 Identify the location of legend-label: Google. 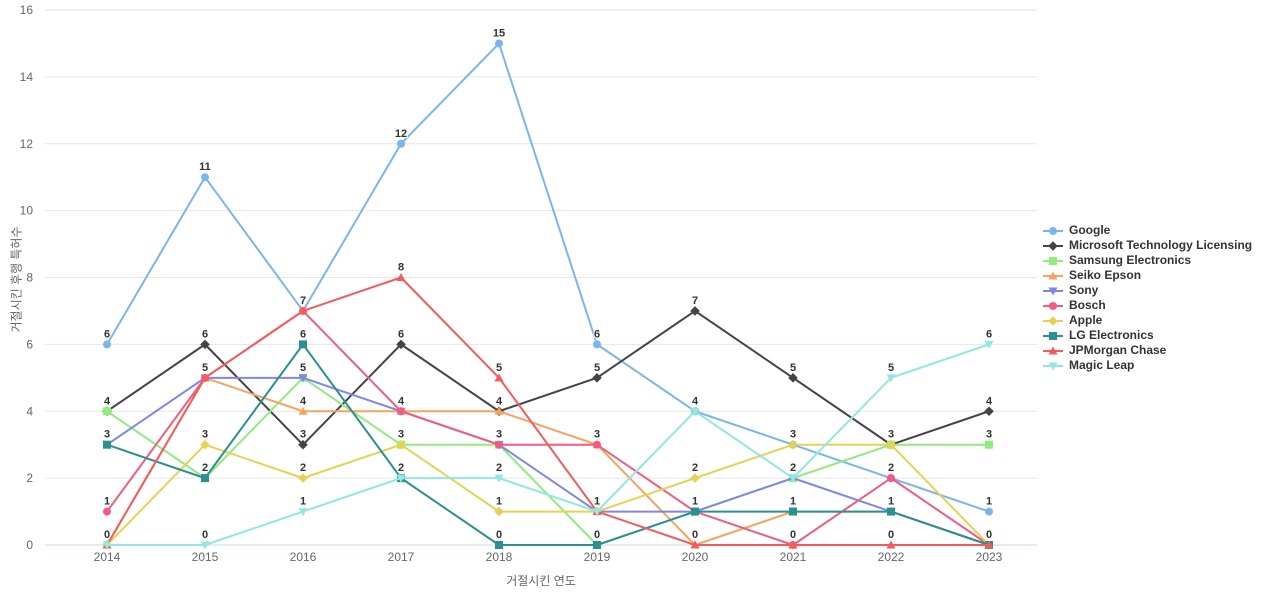
(1090, 230).